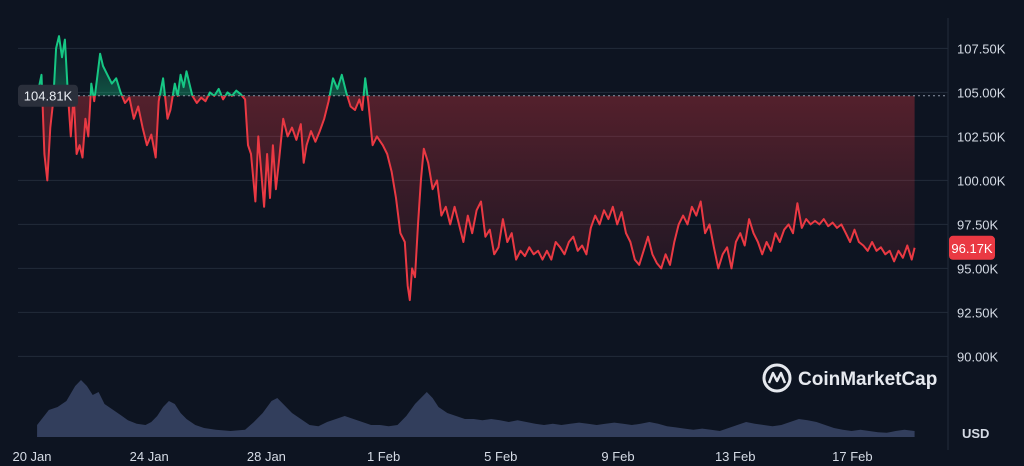 This screenshot has height=466, width=1024. I want to click on y-tick-label: 95.00K, so click(978, 268).